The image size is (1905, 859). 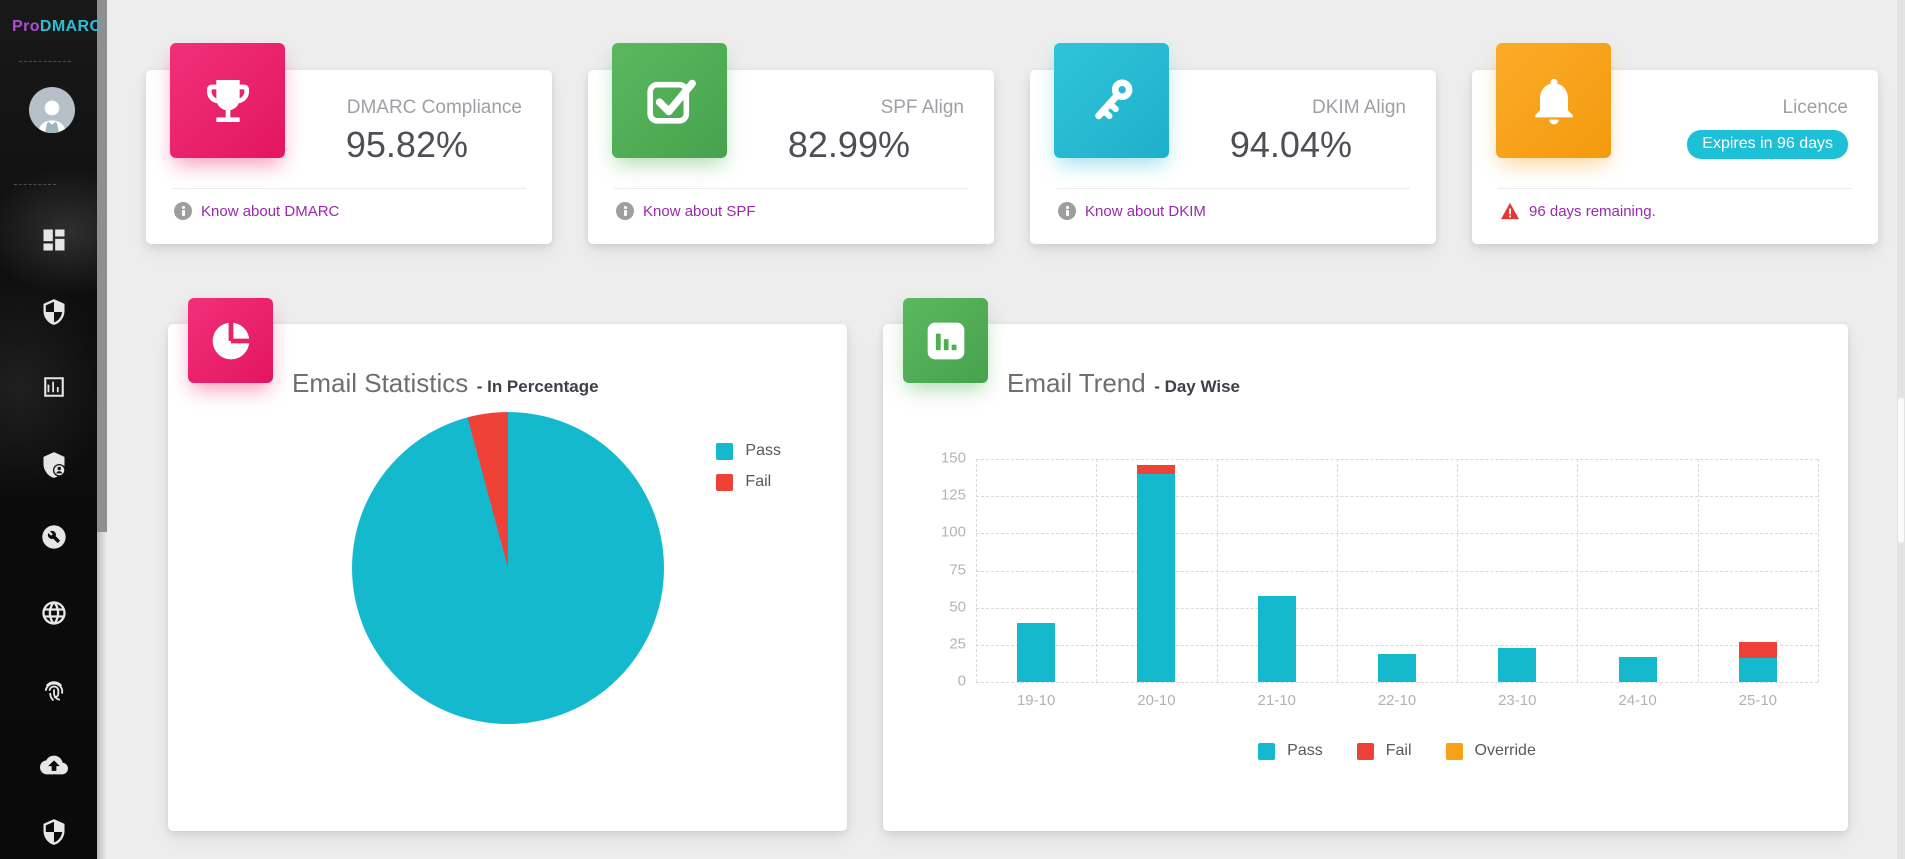 What do you see at coordinates (537, 386) in the screenshot?
I see `chart-subtitle: - In Percentage` at bounding box center [537, 386].